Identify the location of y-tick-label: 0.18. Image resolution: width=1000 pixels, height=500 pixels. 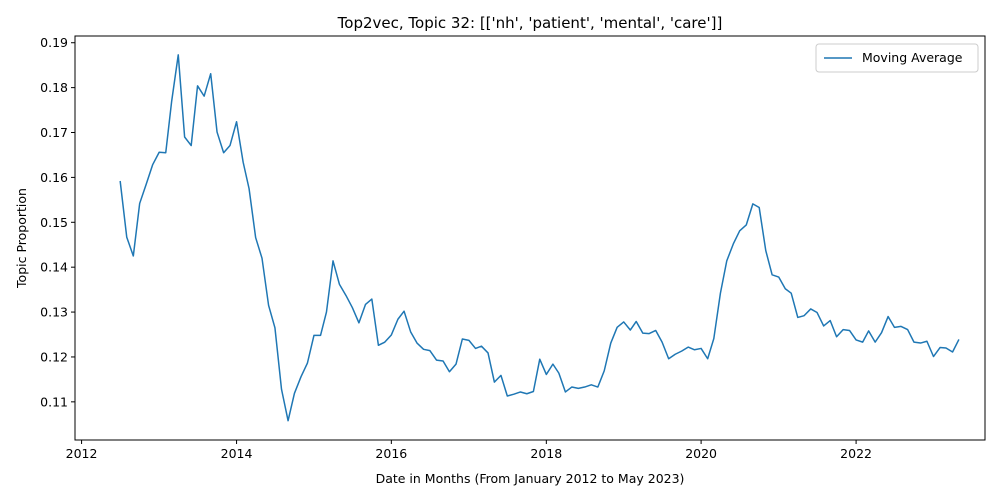
(54, 87).